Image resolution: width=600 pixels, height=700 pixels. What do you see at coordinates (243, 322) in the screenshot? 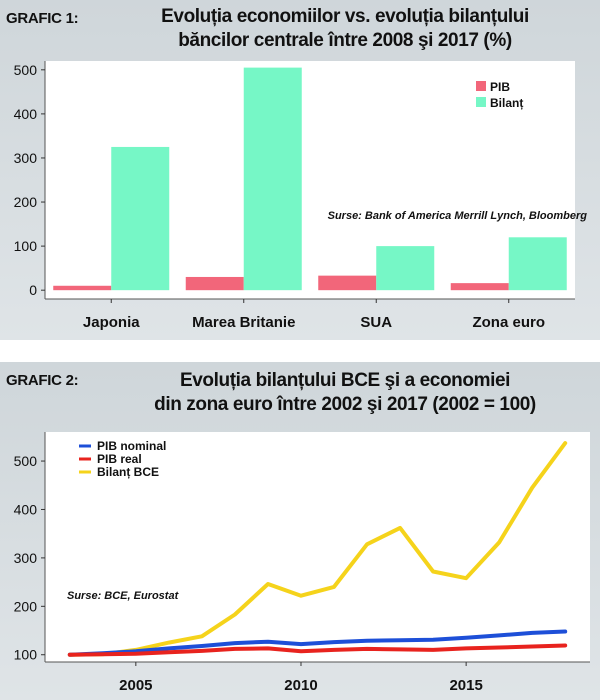
I see `chart1-x-tick-label: Marea Britanie` at bounding box center [243, 322].